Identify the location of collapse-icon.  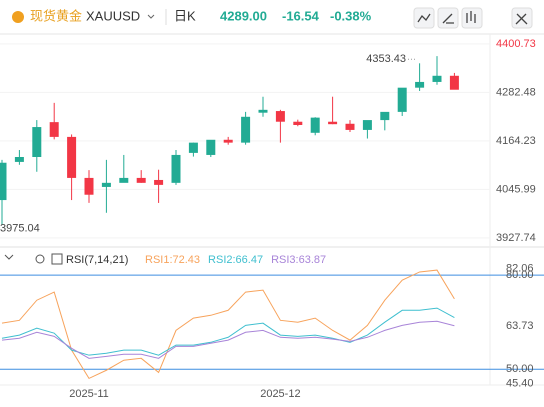
(9, 257).